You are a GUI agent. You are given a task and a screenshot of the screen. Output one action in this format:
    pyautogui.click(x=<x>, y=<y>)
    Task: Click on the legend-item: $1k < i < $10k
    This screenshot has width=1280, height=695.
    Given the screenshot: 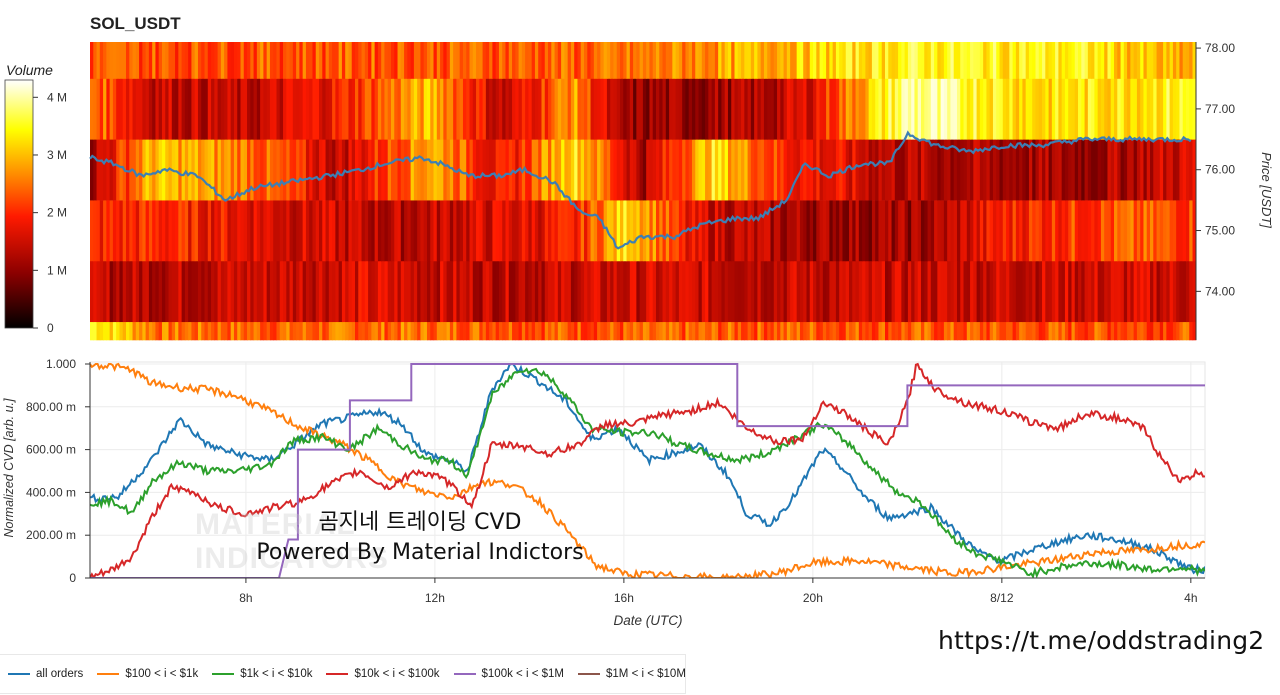 What is the action you would take?
    pyautogui.click(x=262, y=674)
    